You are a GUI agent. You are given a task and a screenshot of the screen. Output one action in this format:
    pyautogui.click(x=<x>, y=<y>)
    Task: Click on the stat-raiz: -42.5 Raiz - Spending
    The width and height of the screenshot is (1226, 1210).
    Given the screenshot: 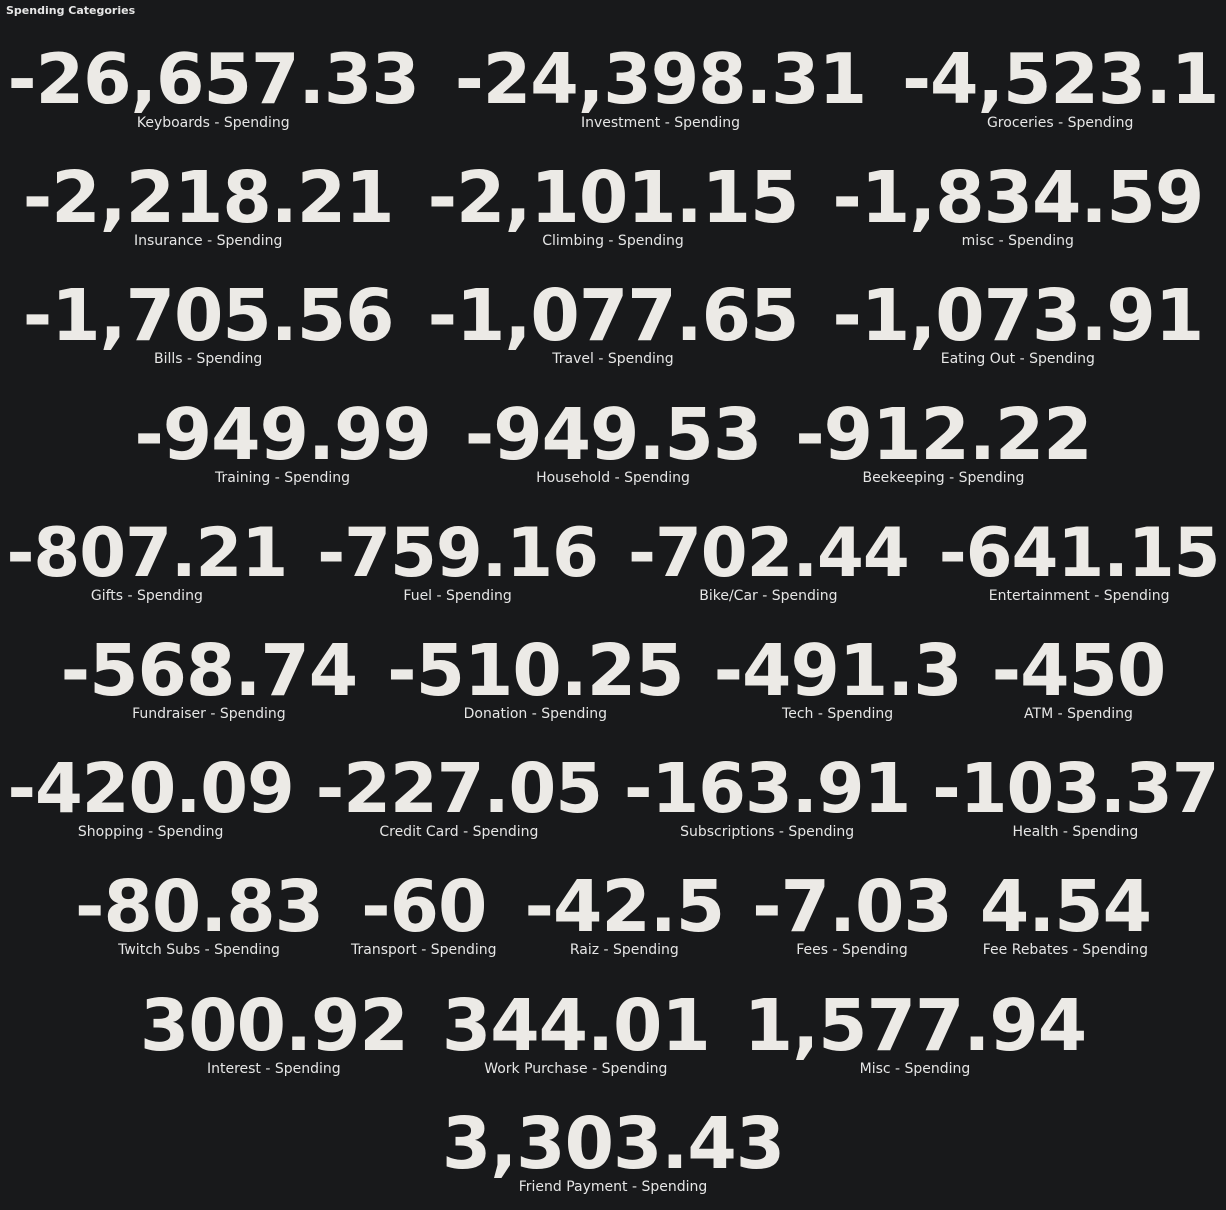 What is the action you would take?
    pyautogui.click(x=625, y=912)
    